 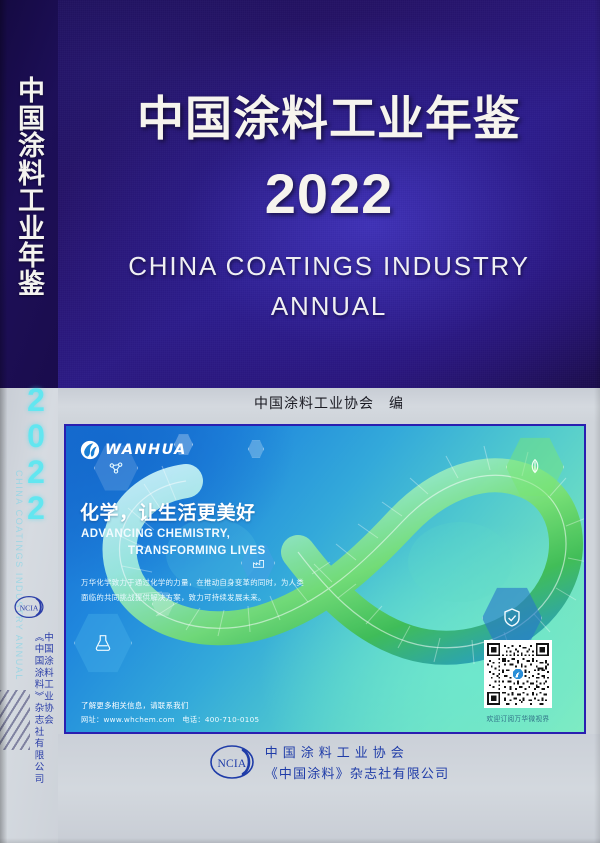 I want to click on spine-title-en: CHINA COATINGS INDUSTRY ANNUAL, so click(x=19, y=576).